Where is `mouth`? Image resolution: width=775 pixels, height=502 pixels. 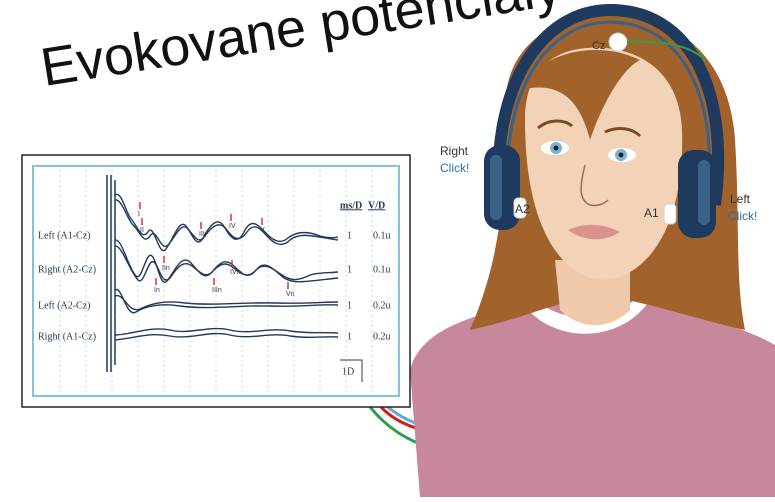
mouth is located at coordinates (594, 232).